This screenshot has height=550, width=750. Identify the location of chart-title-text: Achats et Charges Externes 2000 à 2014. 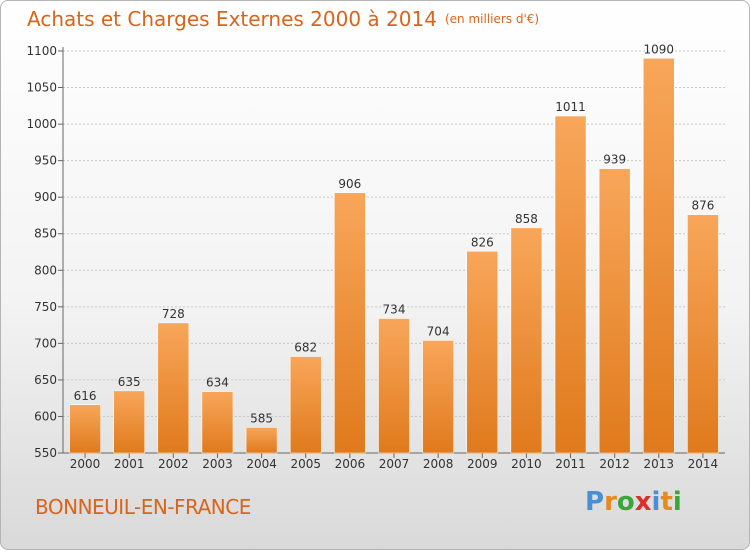
(232, 19).